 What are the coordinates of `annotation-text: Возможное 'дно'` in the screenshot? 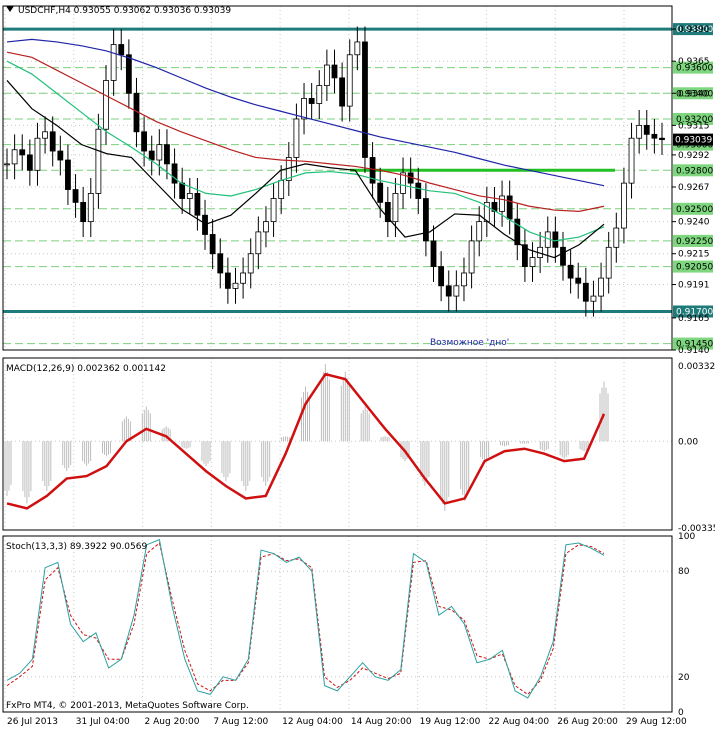 It's located at (469, 343).